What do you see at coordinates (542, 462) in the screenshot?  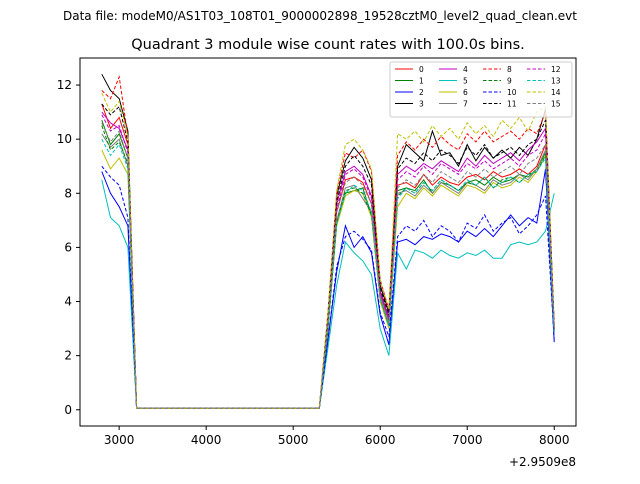 I see `x-axis-offset-label: +2.9509e8` at bounding box center [542, 462].